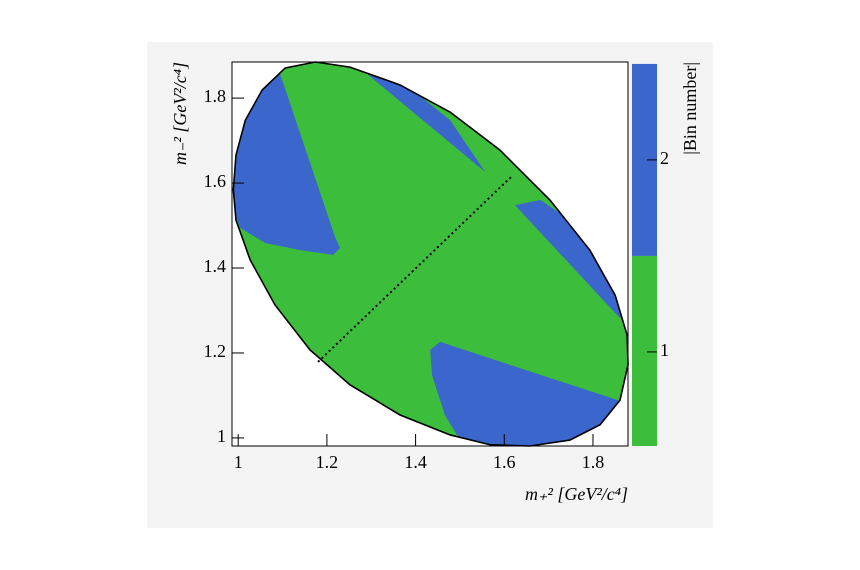 The image size is (860, 570). What do you see at coordinates (644, 350) in the screenshot?
I see `colorbar-segment` at bounding box center [644, 350].